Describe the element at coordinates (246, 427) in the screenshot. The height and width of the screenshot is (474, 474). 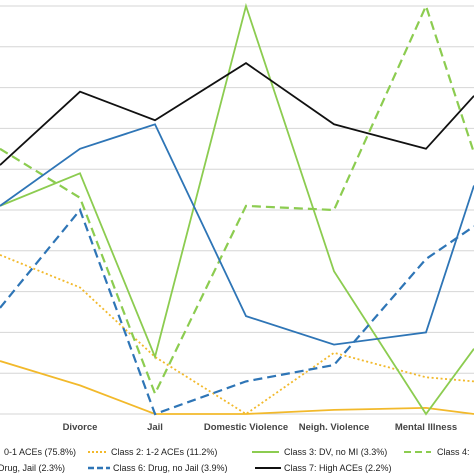
I see `x-tick-label: Domestic Violence` at that location.